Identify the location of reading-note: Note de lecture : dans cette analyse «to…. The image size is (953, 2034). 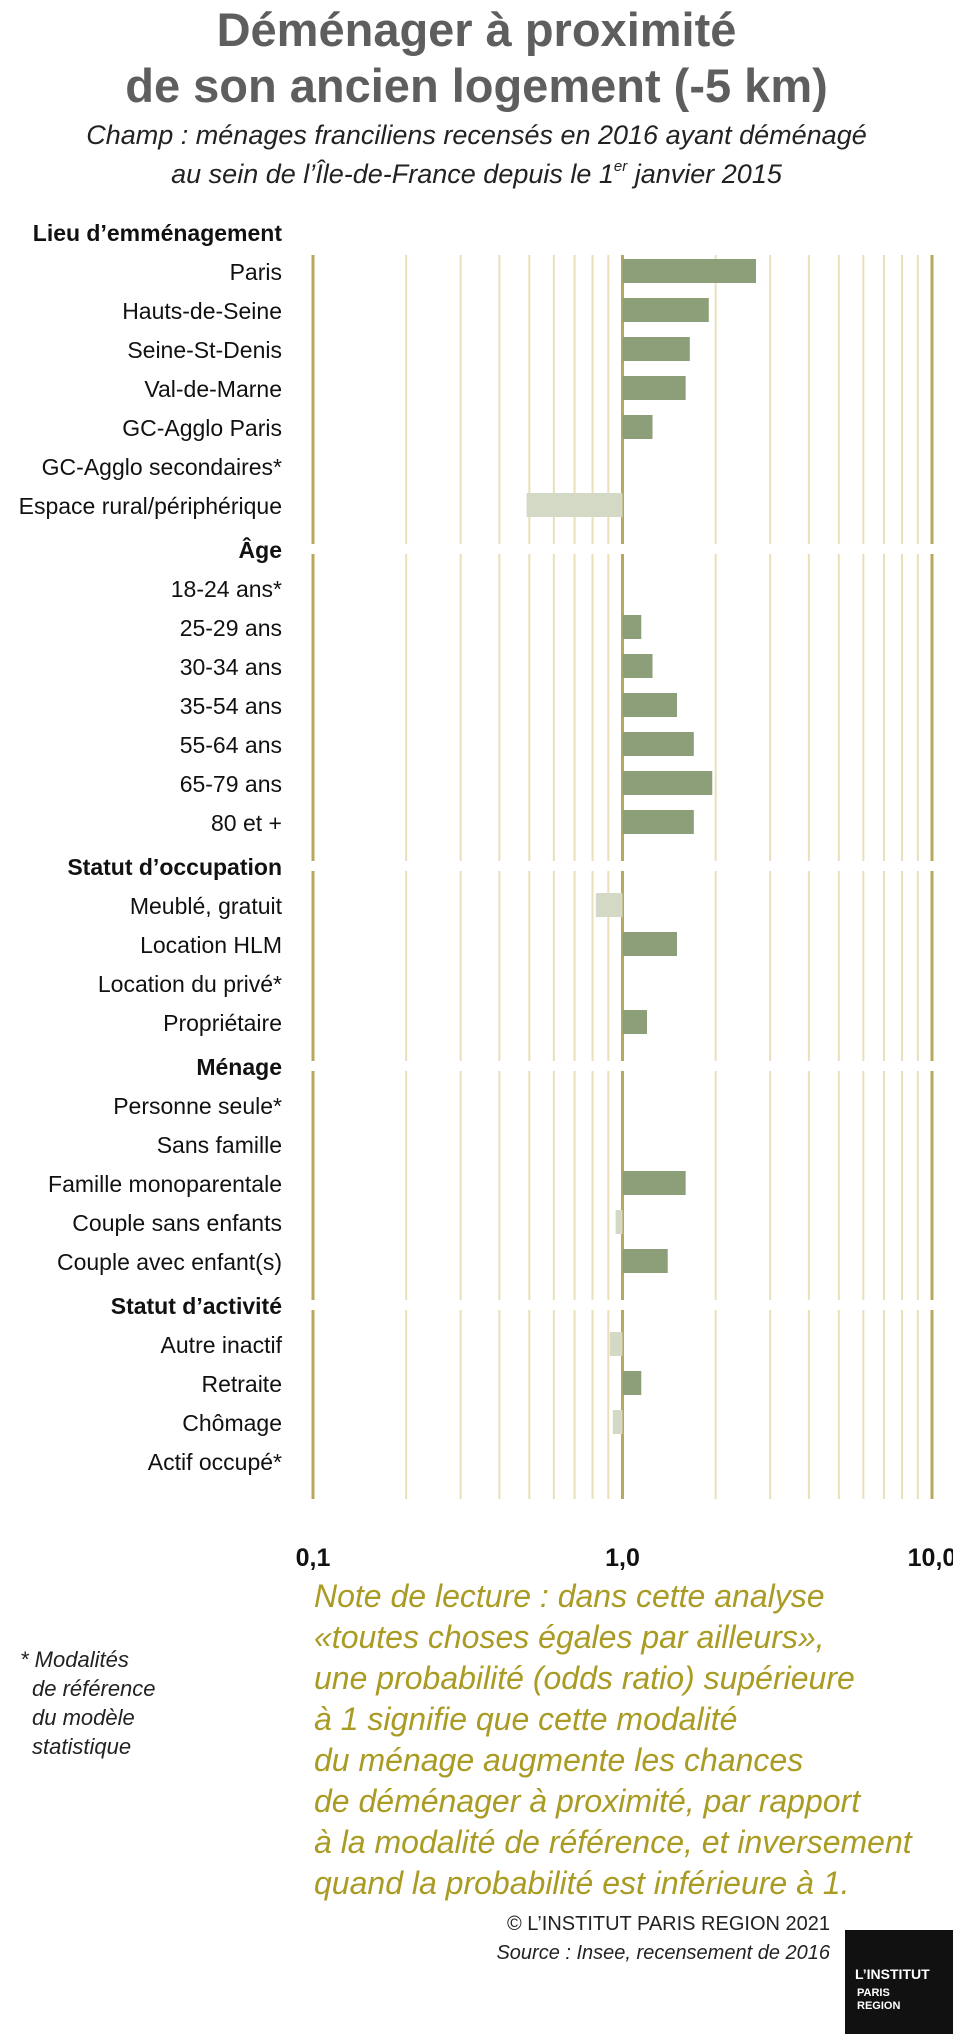
(613, 1740).